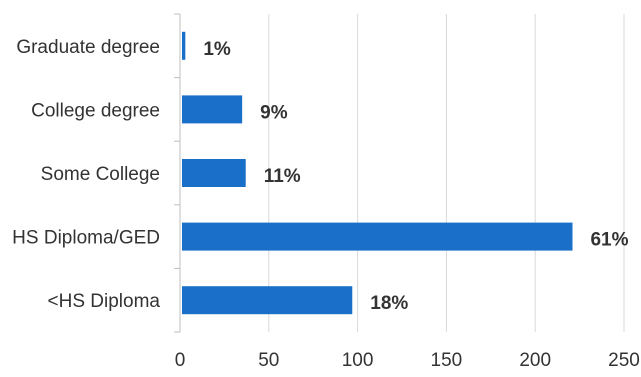  I want to click on category-axis, so click(177, 173).